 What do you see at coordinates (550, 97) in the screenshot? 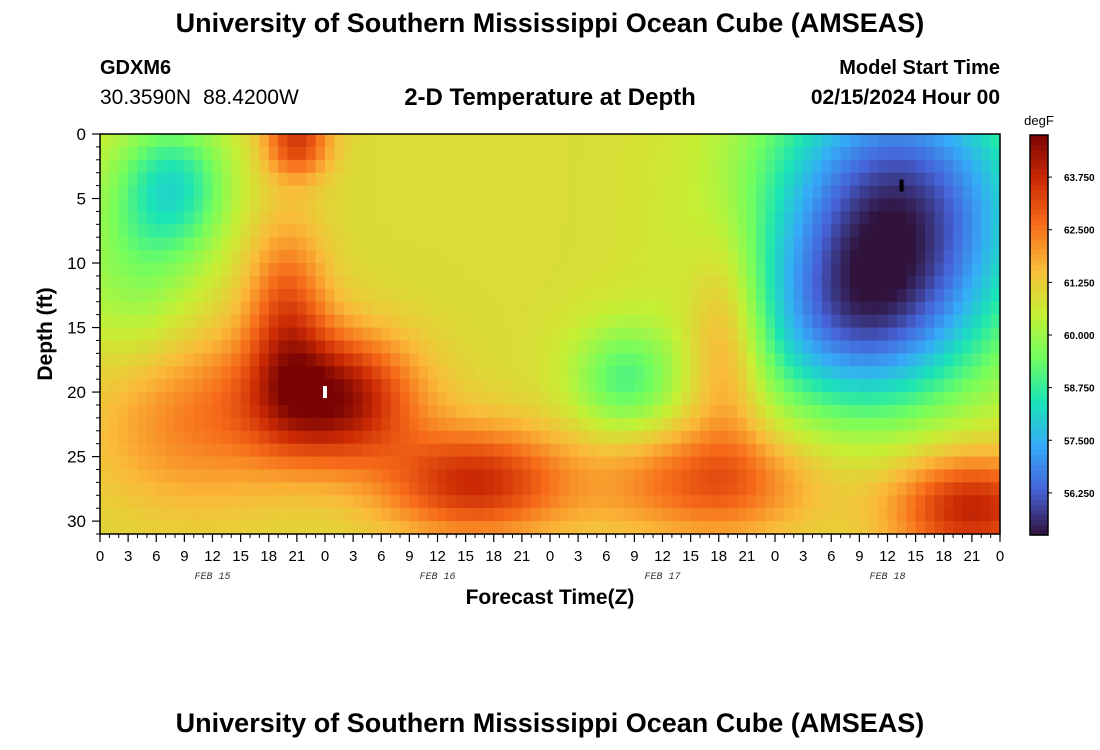
I see `chart-subtitle: 2-D Temperature at Depth` at bounding box center [550, 97].